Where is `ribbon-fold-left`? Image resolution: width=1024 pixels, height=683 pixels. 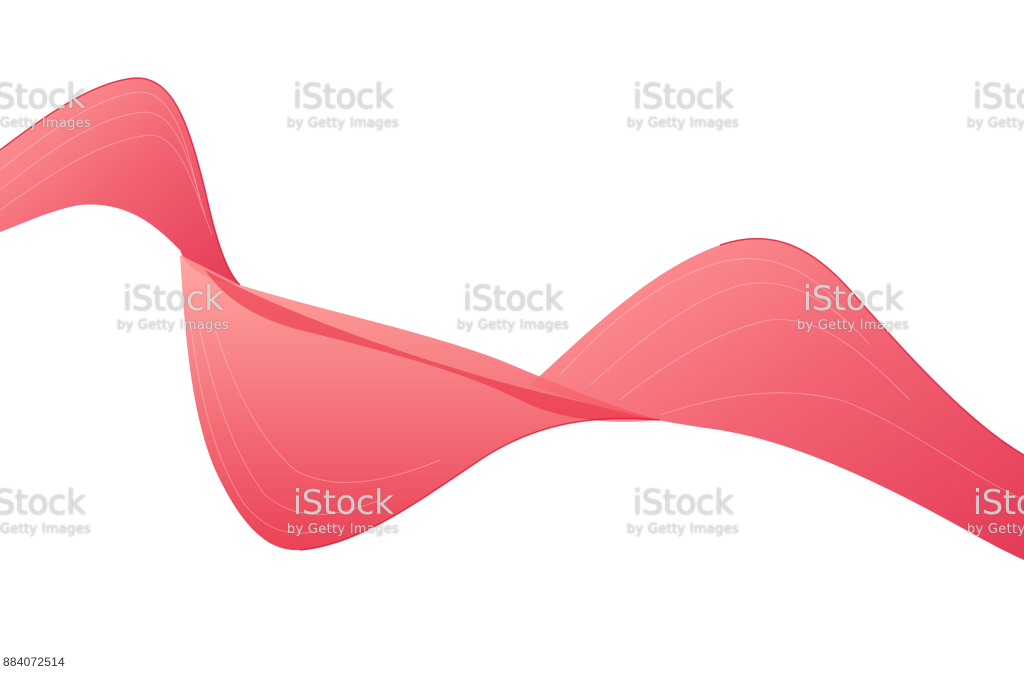
ribbon-fold-left is located at coordinates (120, 181).